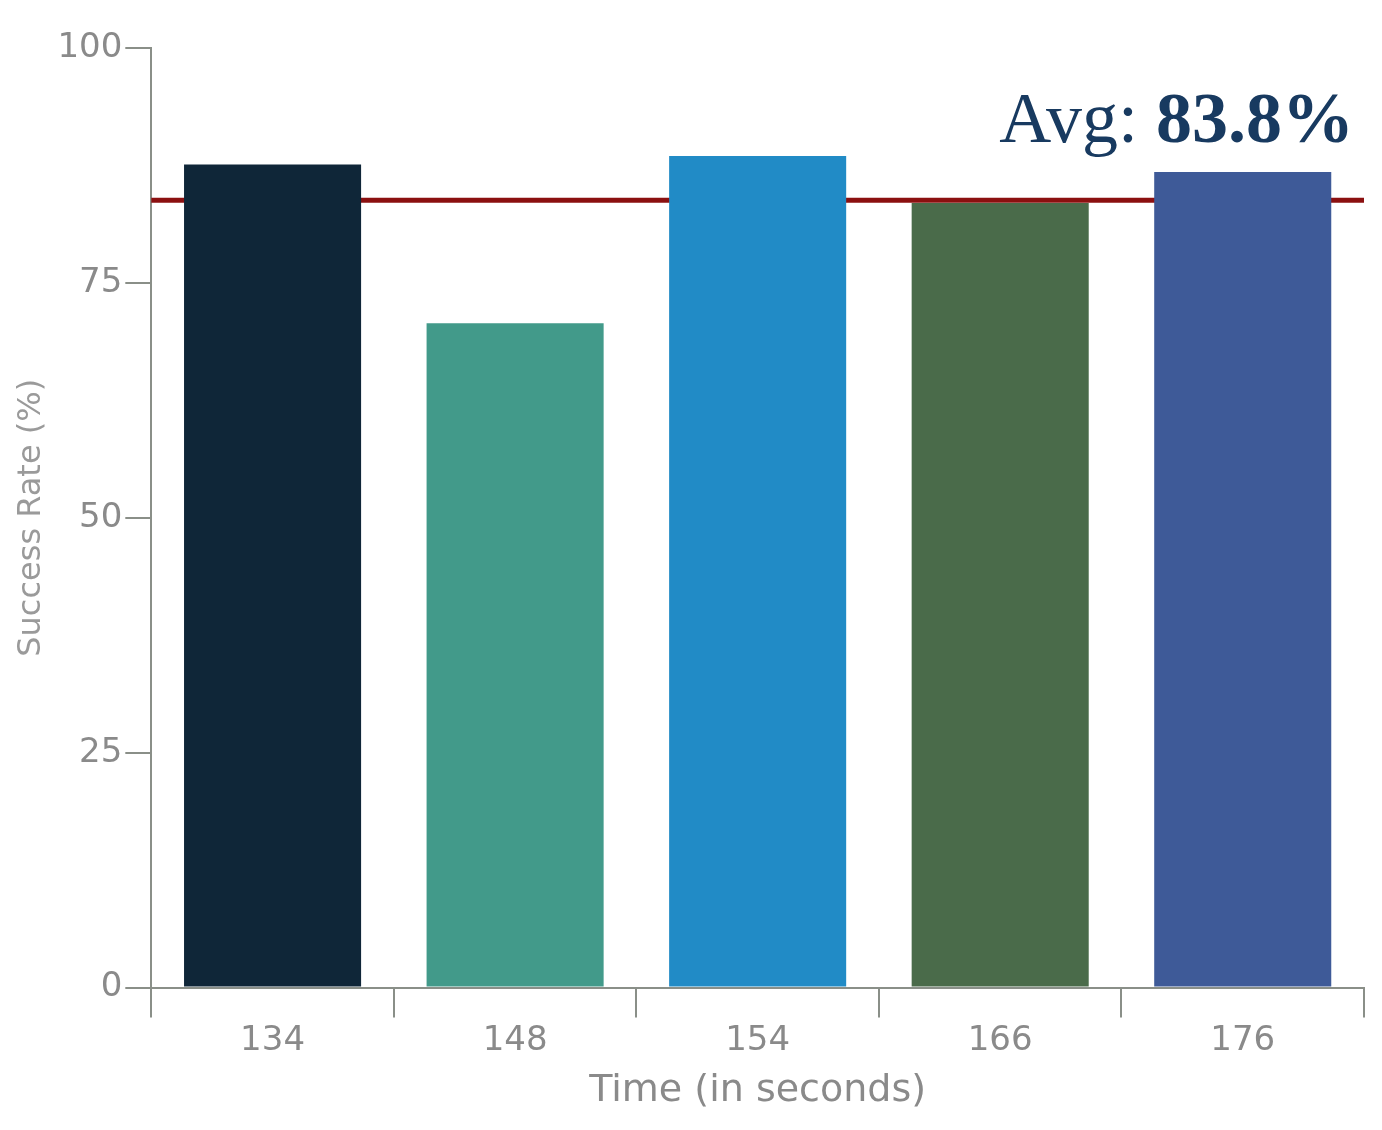 This screenshot has height=1130, width=1382. What do you see at coordinates (101, 514) in the screenshot?
I see `y-tick-label: 50` at bounding box center [101, 514].